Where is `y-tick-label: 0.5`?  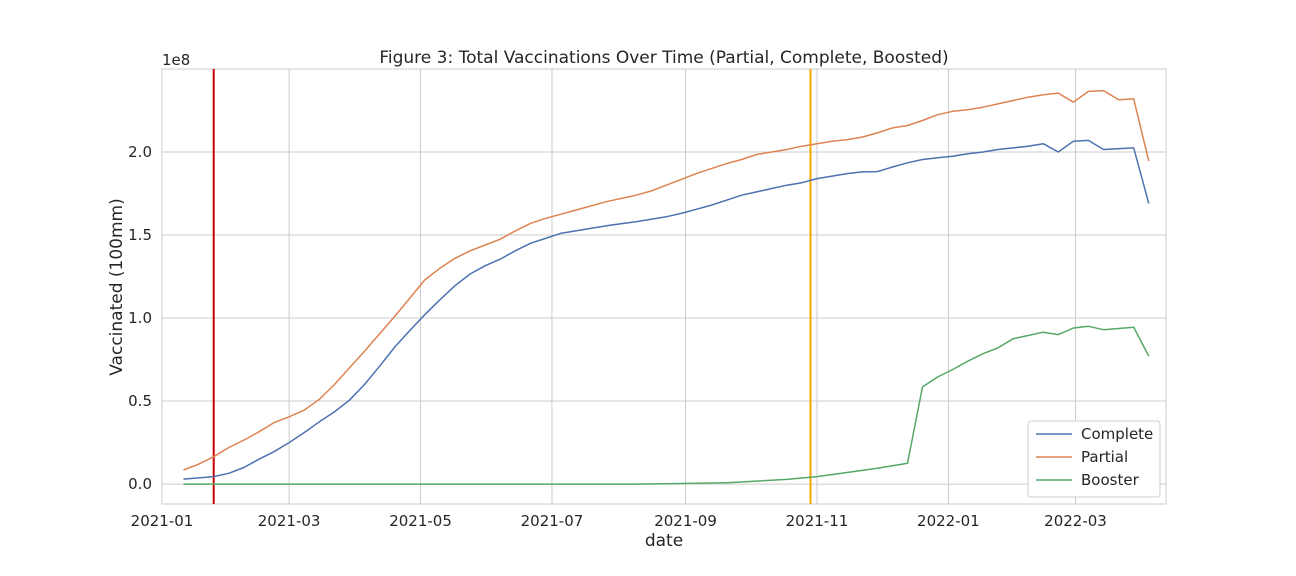
y-tick-label: 0.5 is located at coordinates (140, 401).